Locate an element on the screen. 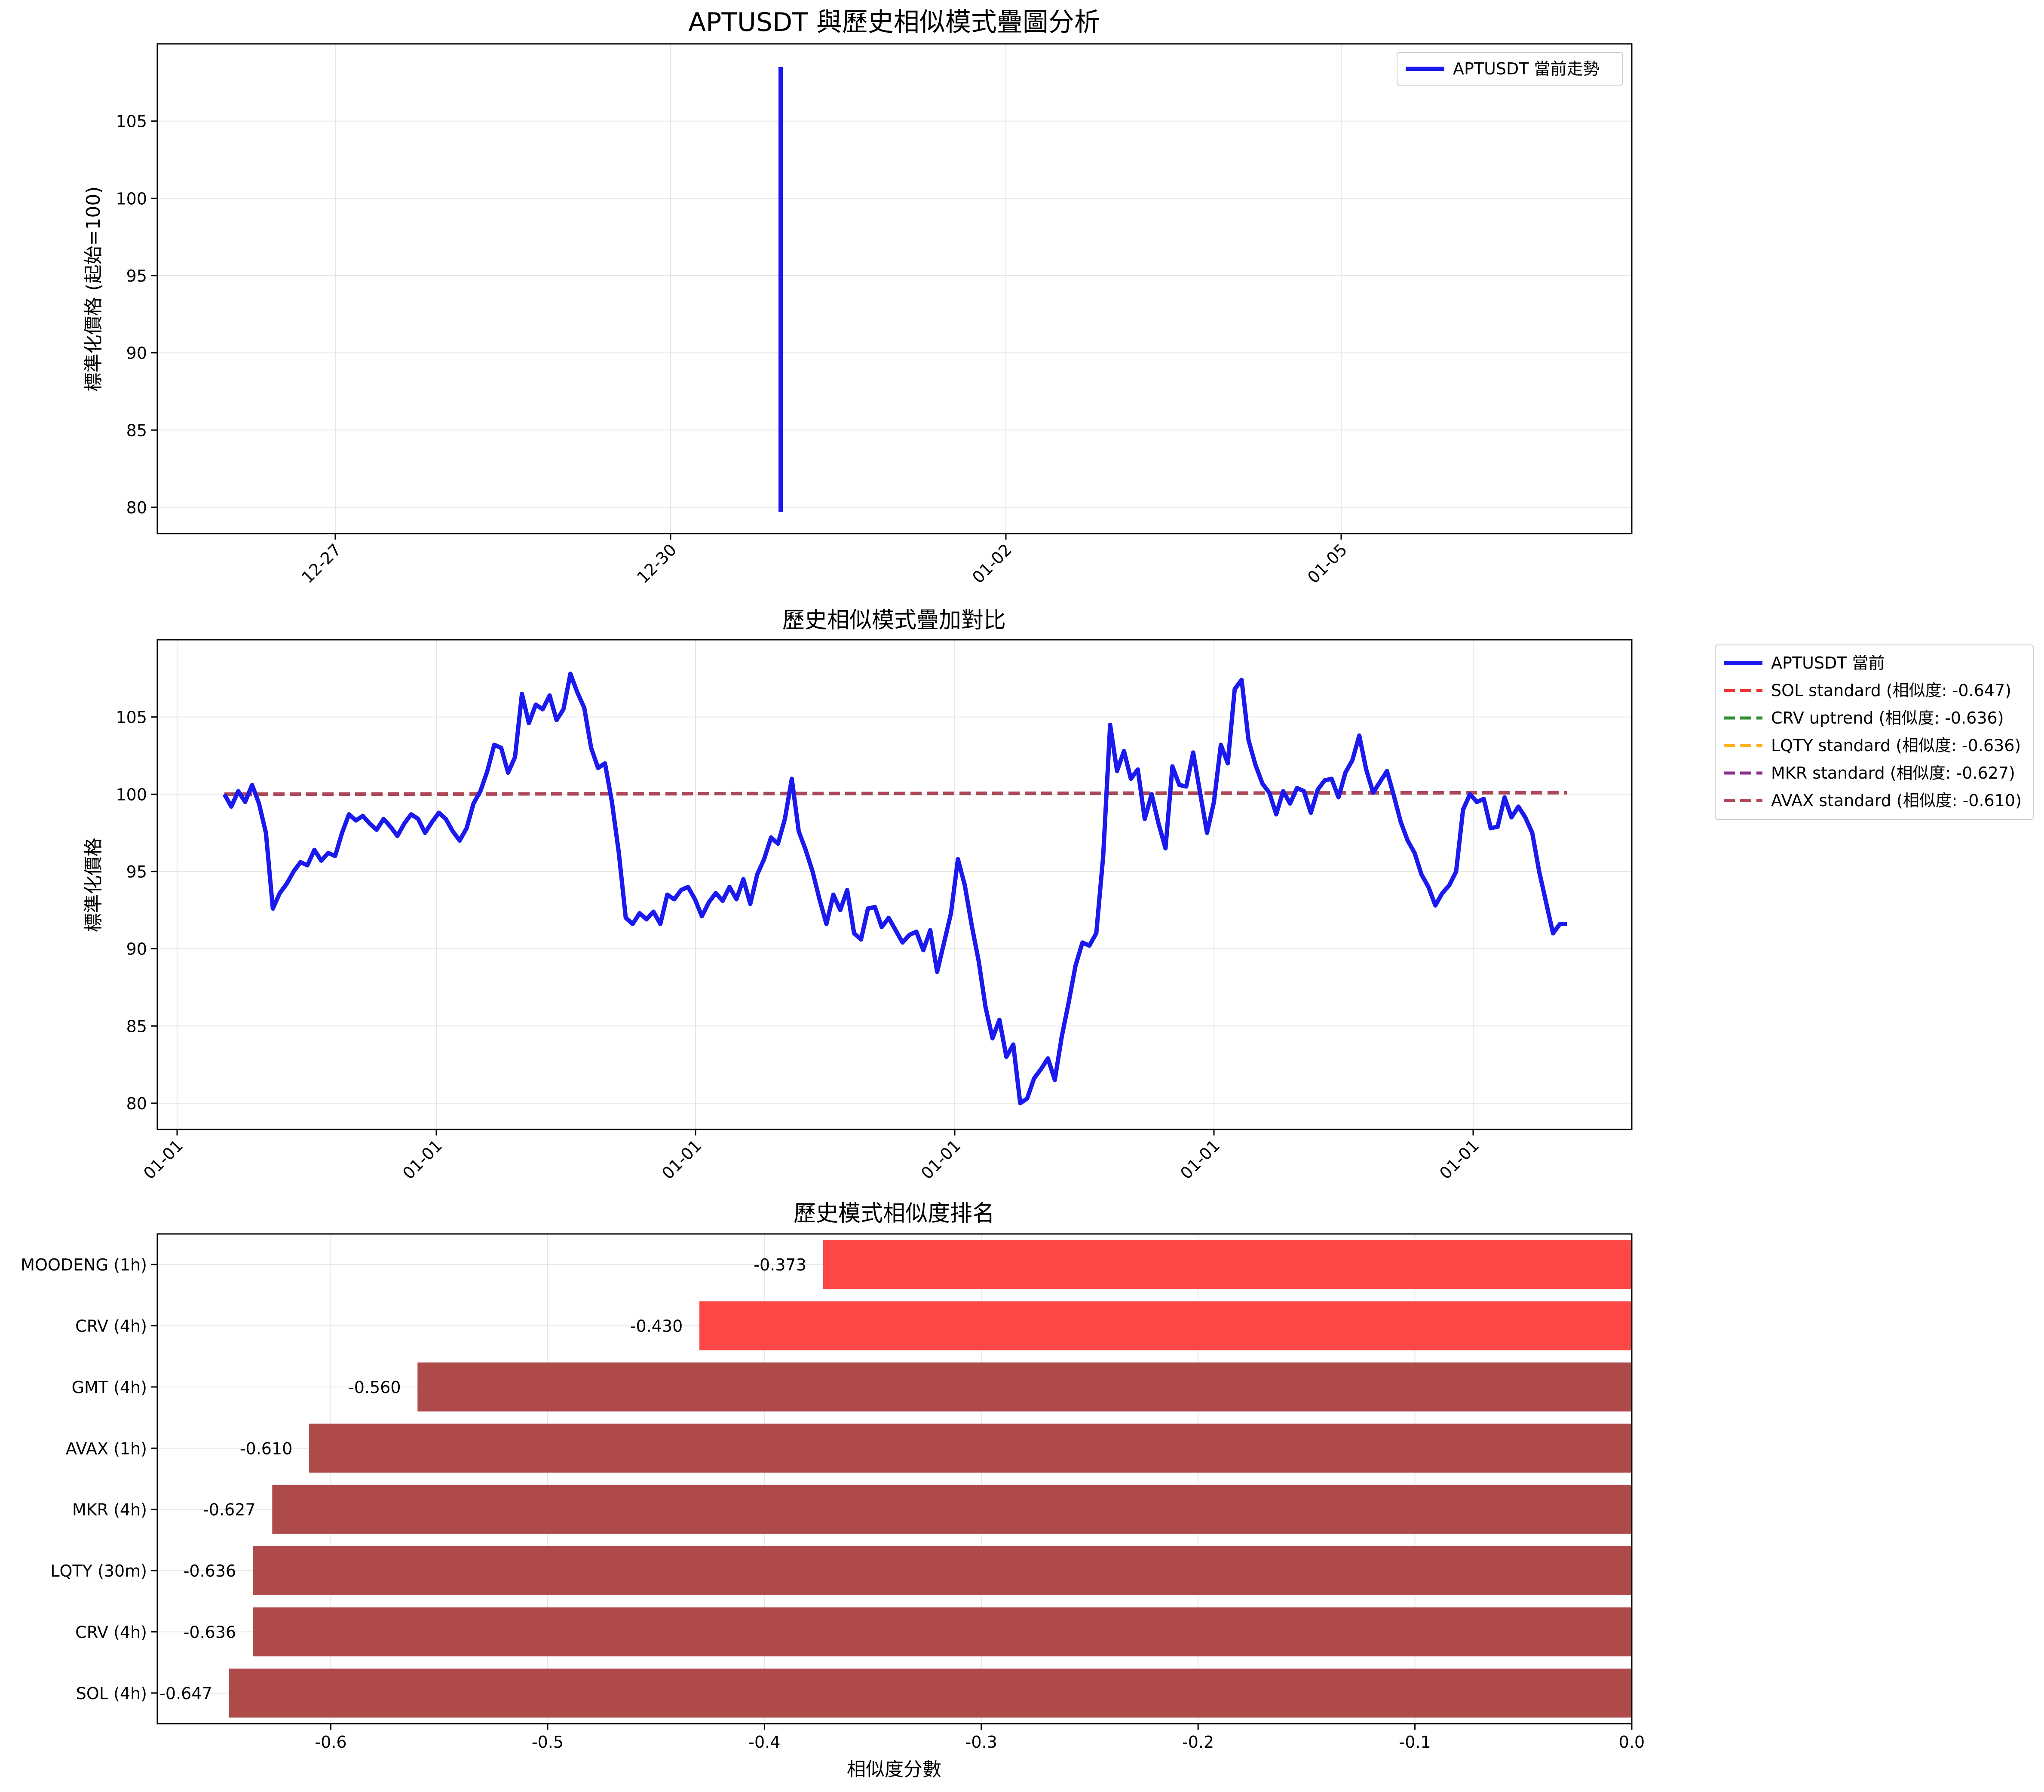  middle-chart-title: 歷史相似模式疊加對比 is located at coordinates (894, 620).